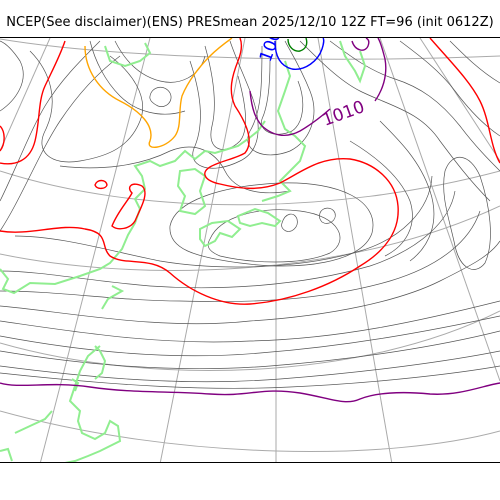 The image size is (500, 500). What do you see at coordinates (271, 51) in the screenshot?
I see `isobar-label-upper: 100` at bounding box center [271, 51].